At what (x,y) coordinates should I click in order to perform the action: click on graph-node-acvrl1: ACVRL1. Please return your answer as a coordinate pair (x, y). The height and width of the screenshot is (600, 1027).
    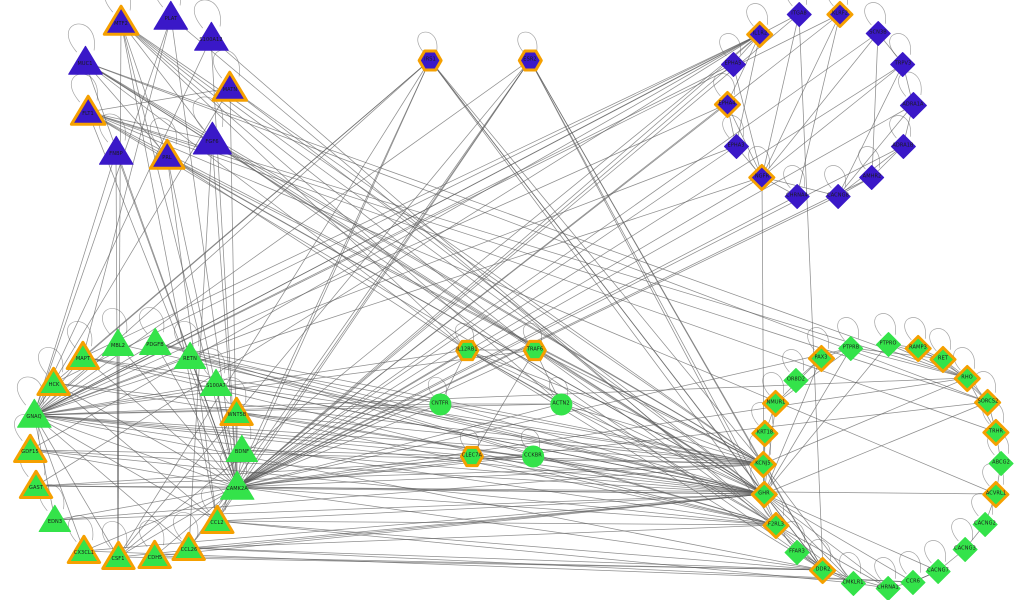
    Looking at the image, I should click on (996, 494).